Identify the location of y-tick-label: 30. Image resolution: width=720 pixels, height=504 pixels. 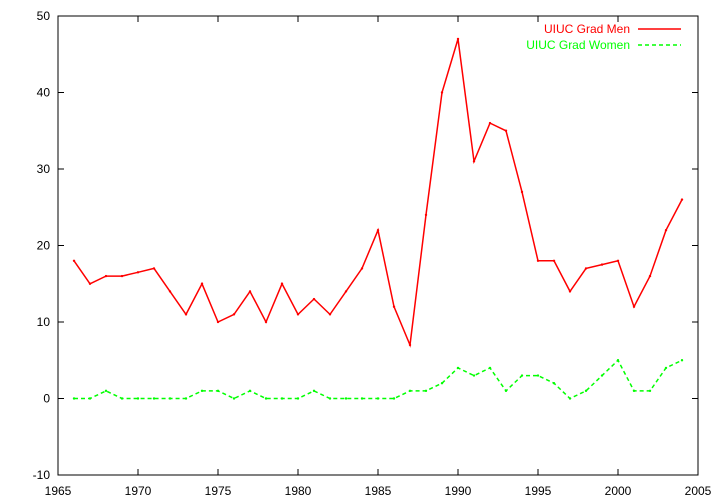
(44, 169).